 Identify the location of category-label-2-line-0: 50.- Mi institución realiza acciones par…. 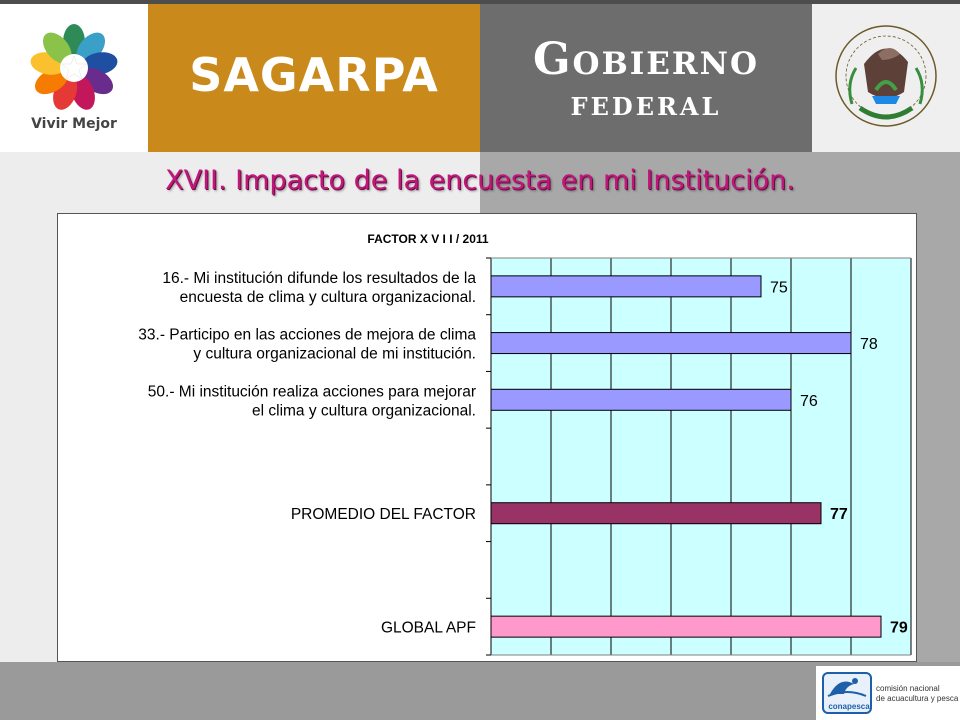
(312, 391).